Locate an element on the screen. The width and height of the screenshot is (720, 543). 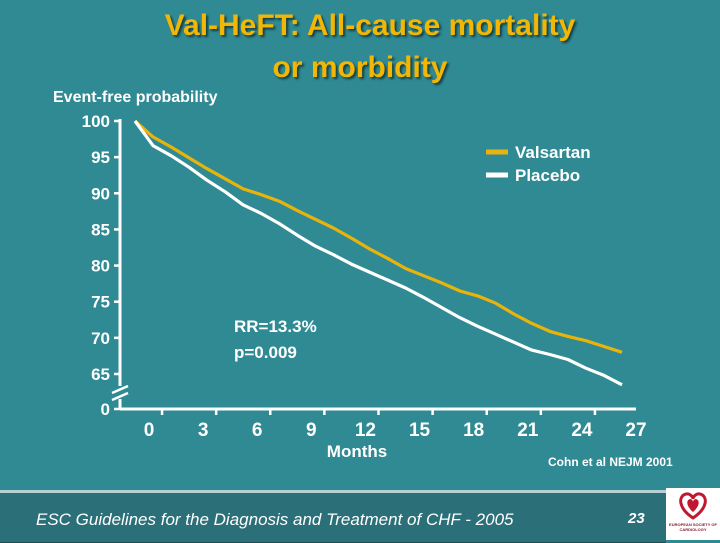
x-tick-label: 3 is located at coordinates (203, 430).